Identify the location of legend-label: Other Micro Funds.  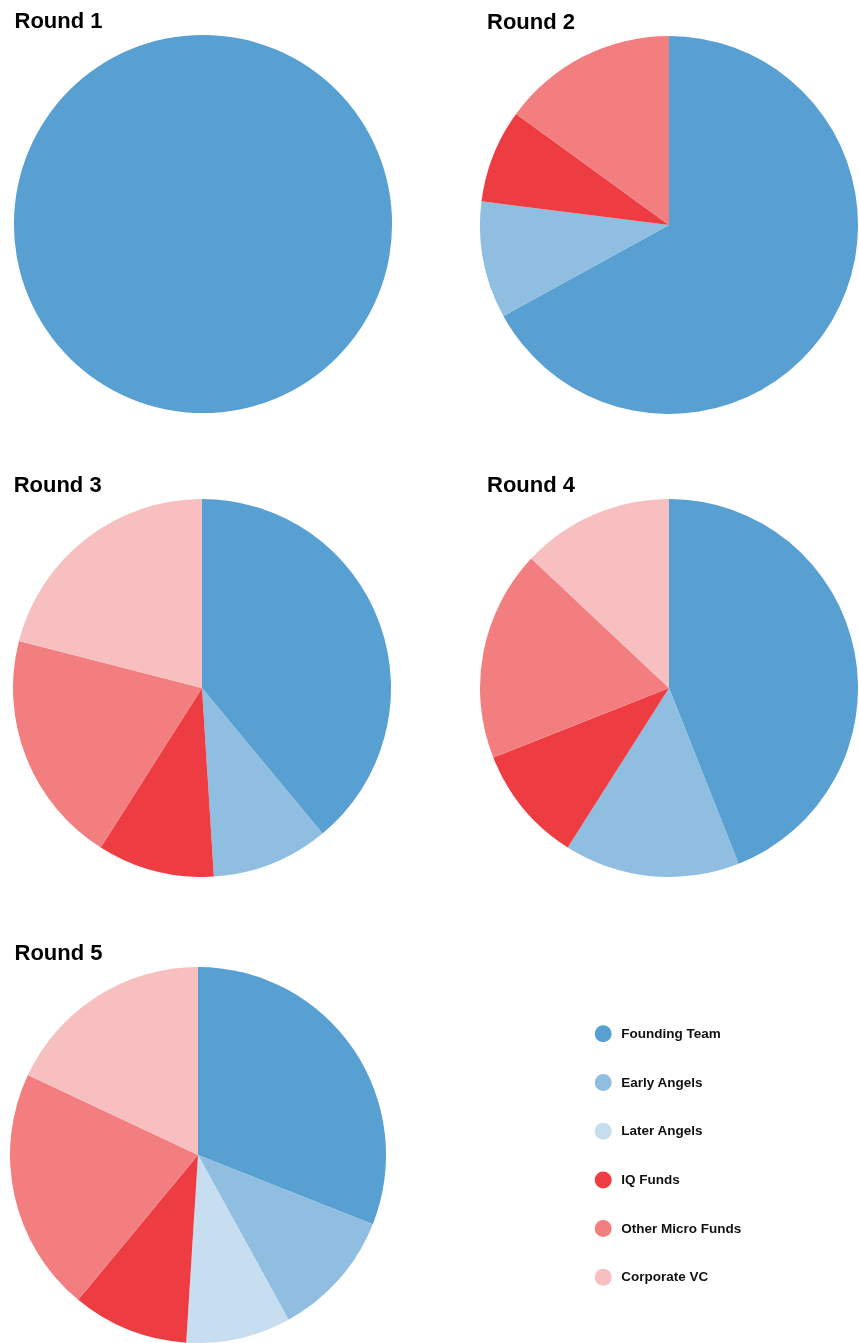
(680, 1228).